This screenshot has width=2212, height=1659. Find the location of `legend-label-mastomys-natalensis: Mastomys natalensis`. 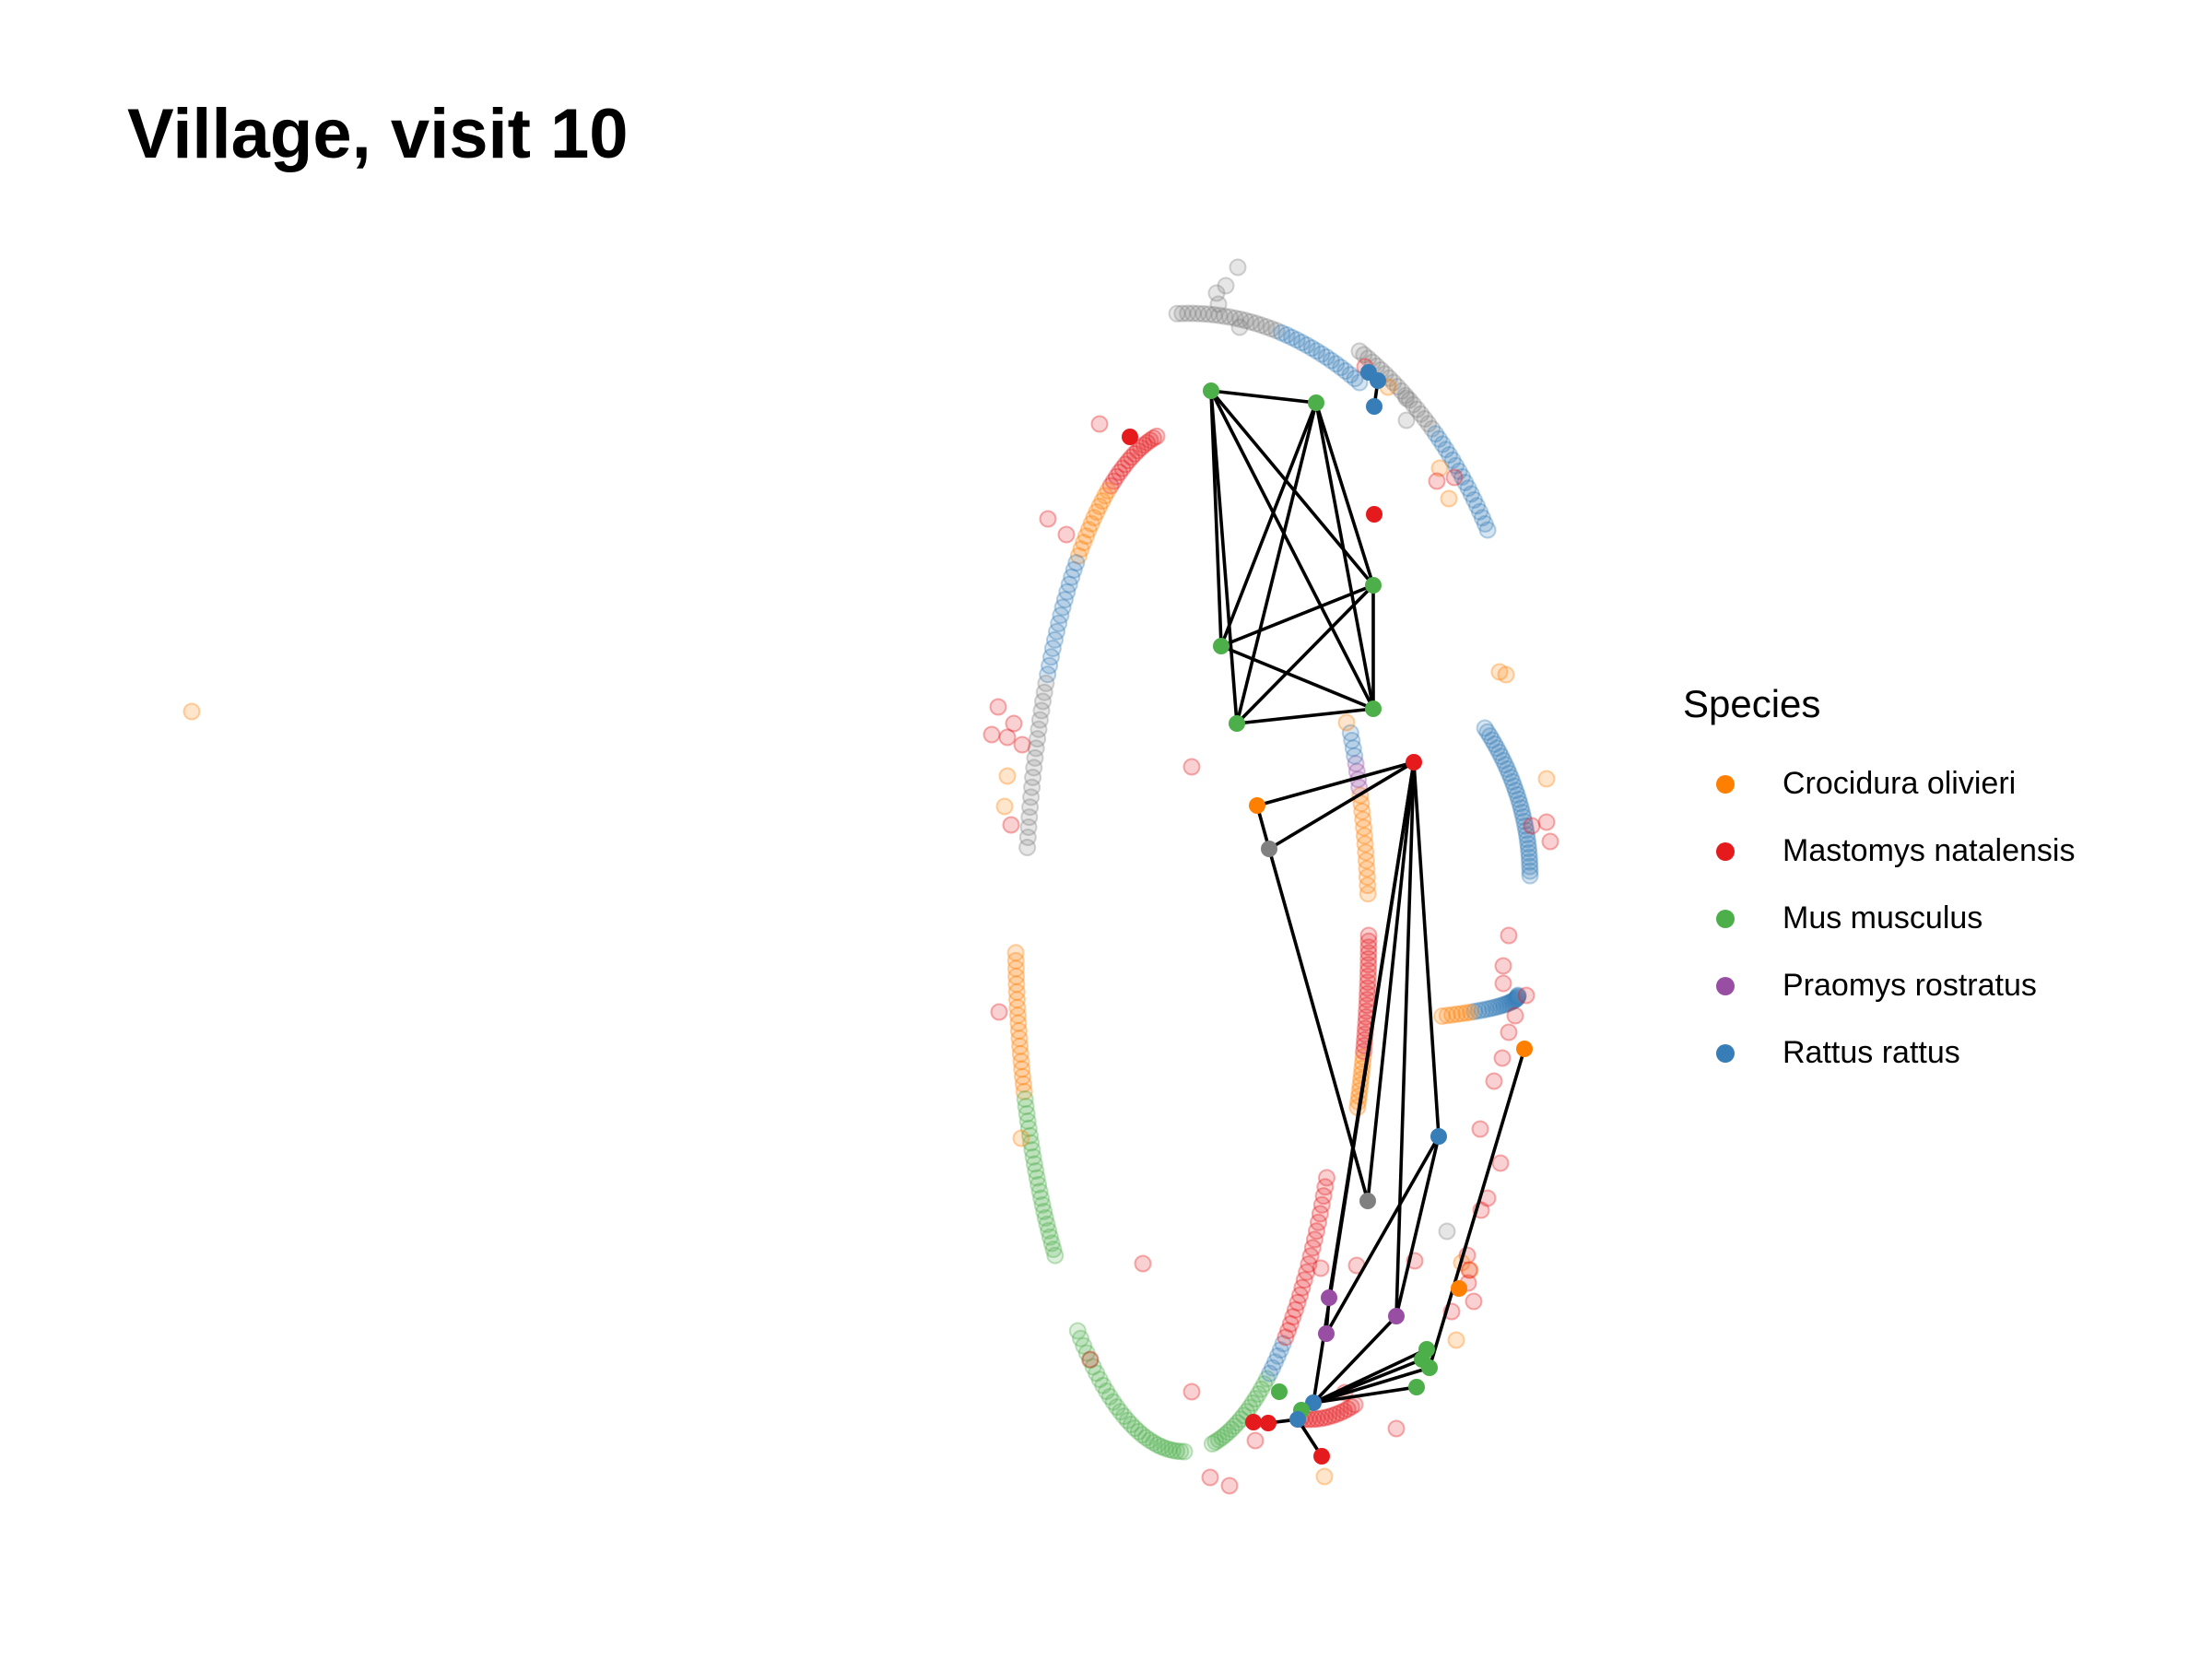

legend-label-mastomys-natalensis: Mastomys natalensis is located at coordinates (1929, 850).